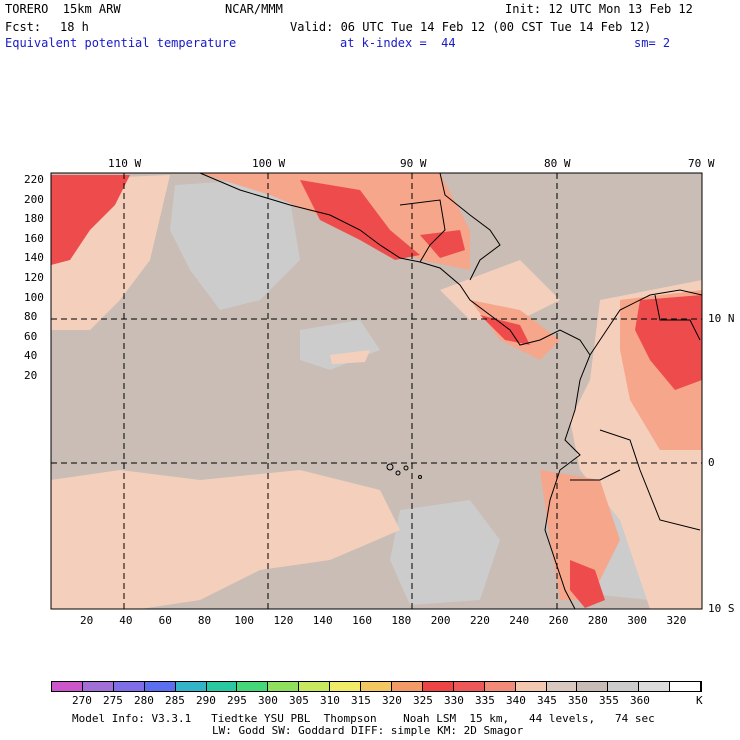 The width and height of the screenshot is (740, 740). I want to click on x-tick-label: 220, so click(480, 620).